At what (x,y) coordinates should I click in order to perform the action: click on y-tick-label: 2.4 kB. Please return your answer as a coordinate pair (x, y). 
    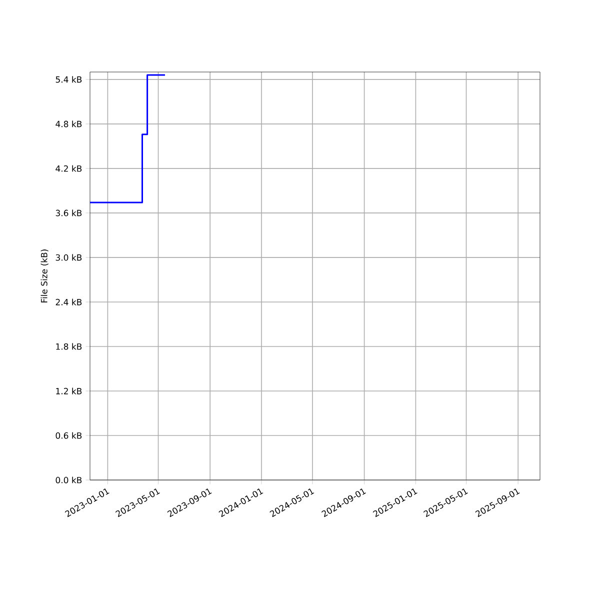
    Looking at the image, I should click on (69, 302).